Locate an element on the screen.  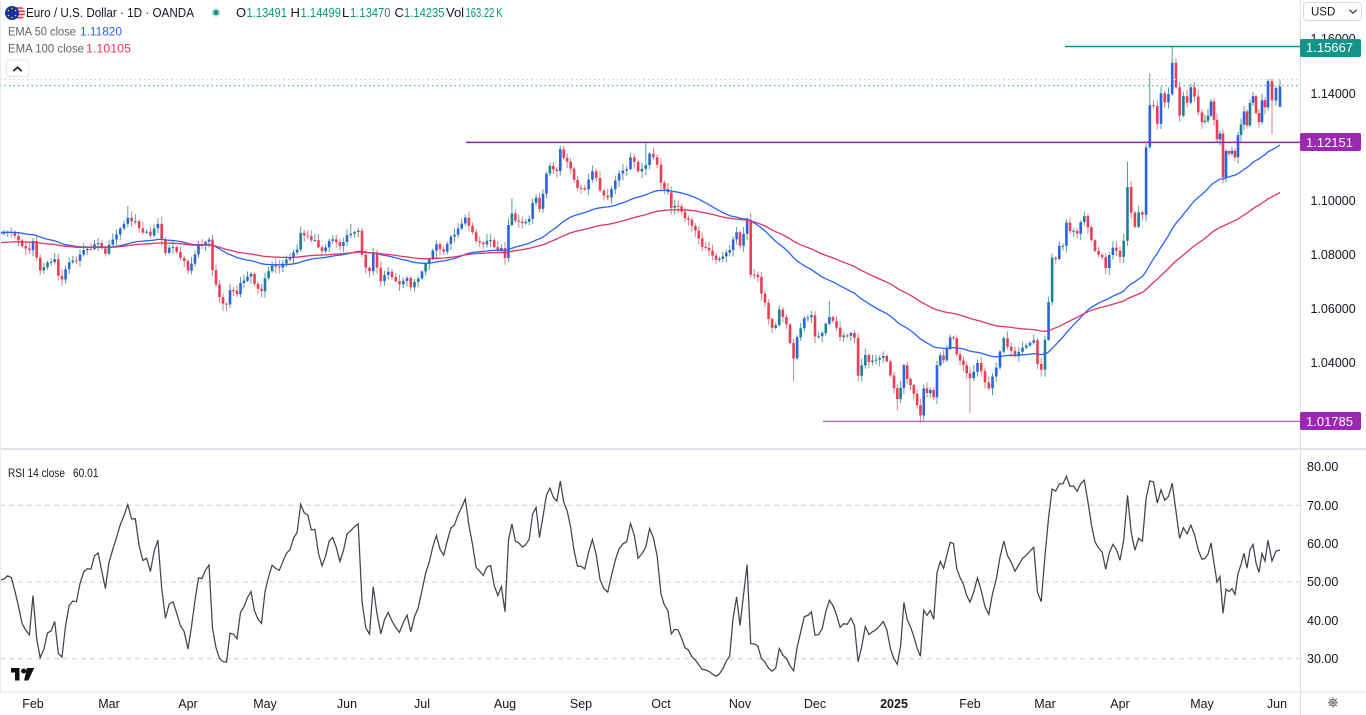
svg-text: C is located at coordinates (399, 12).